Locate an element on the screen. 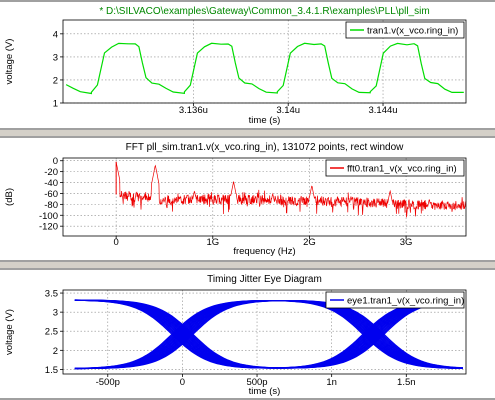  y-tick-label: -100 is located at coordinates (48, 216).